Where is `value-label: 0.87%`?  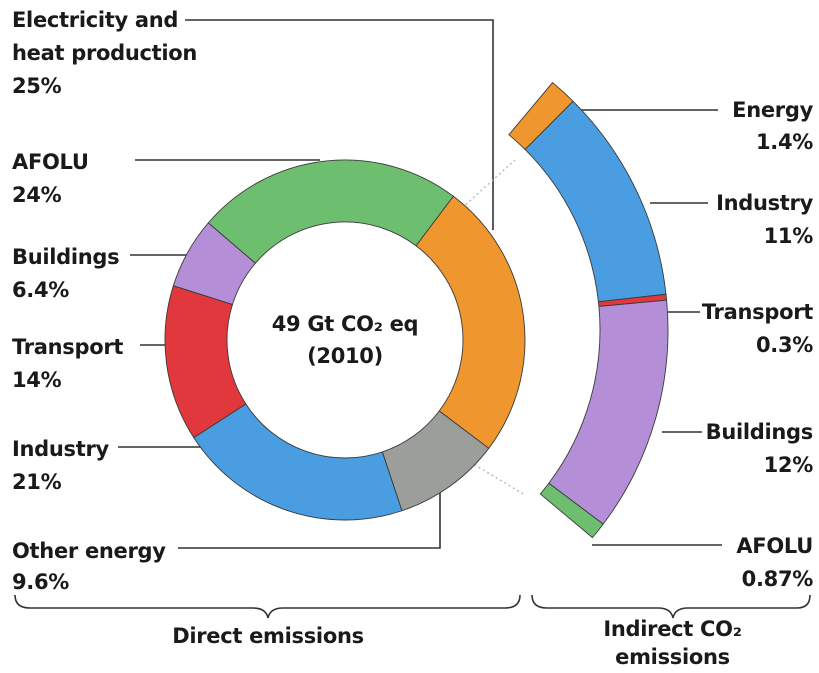 value-label: 0.87% is located at coordinates (777, 579).